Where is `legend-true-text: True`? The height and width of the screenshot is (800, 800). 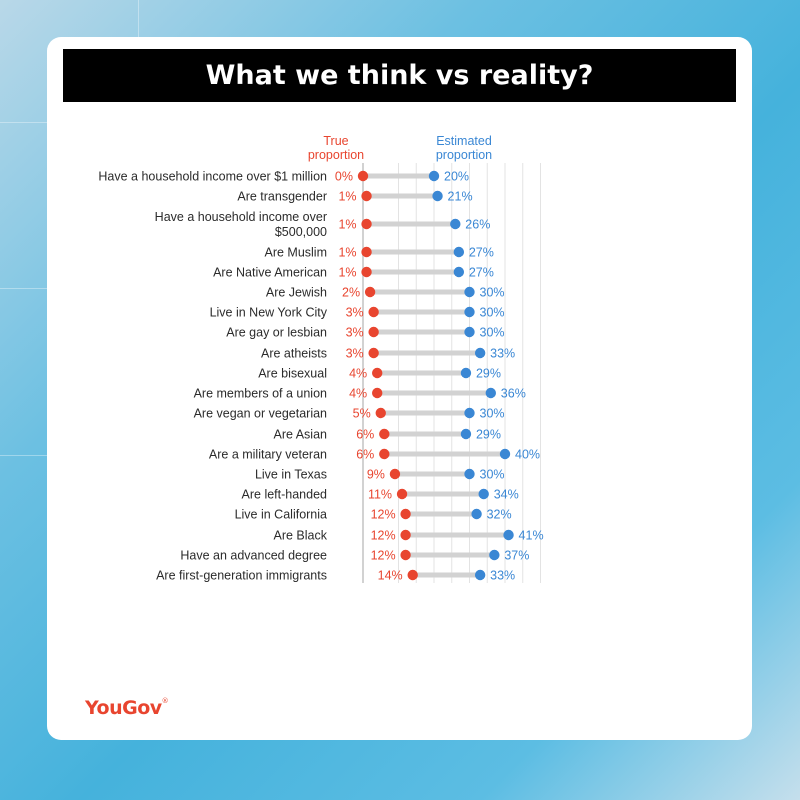 legend-true-text: True is located at coordinates (335, 141).